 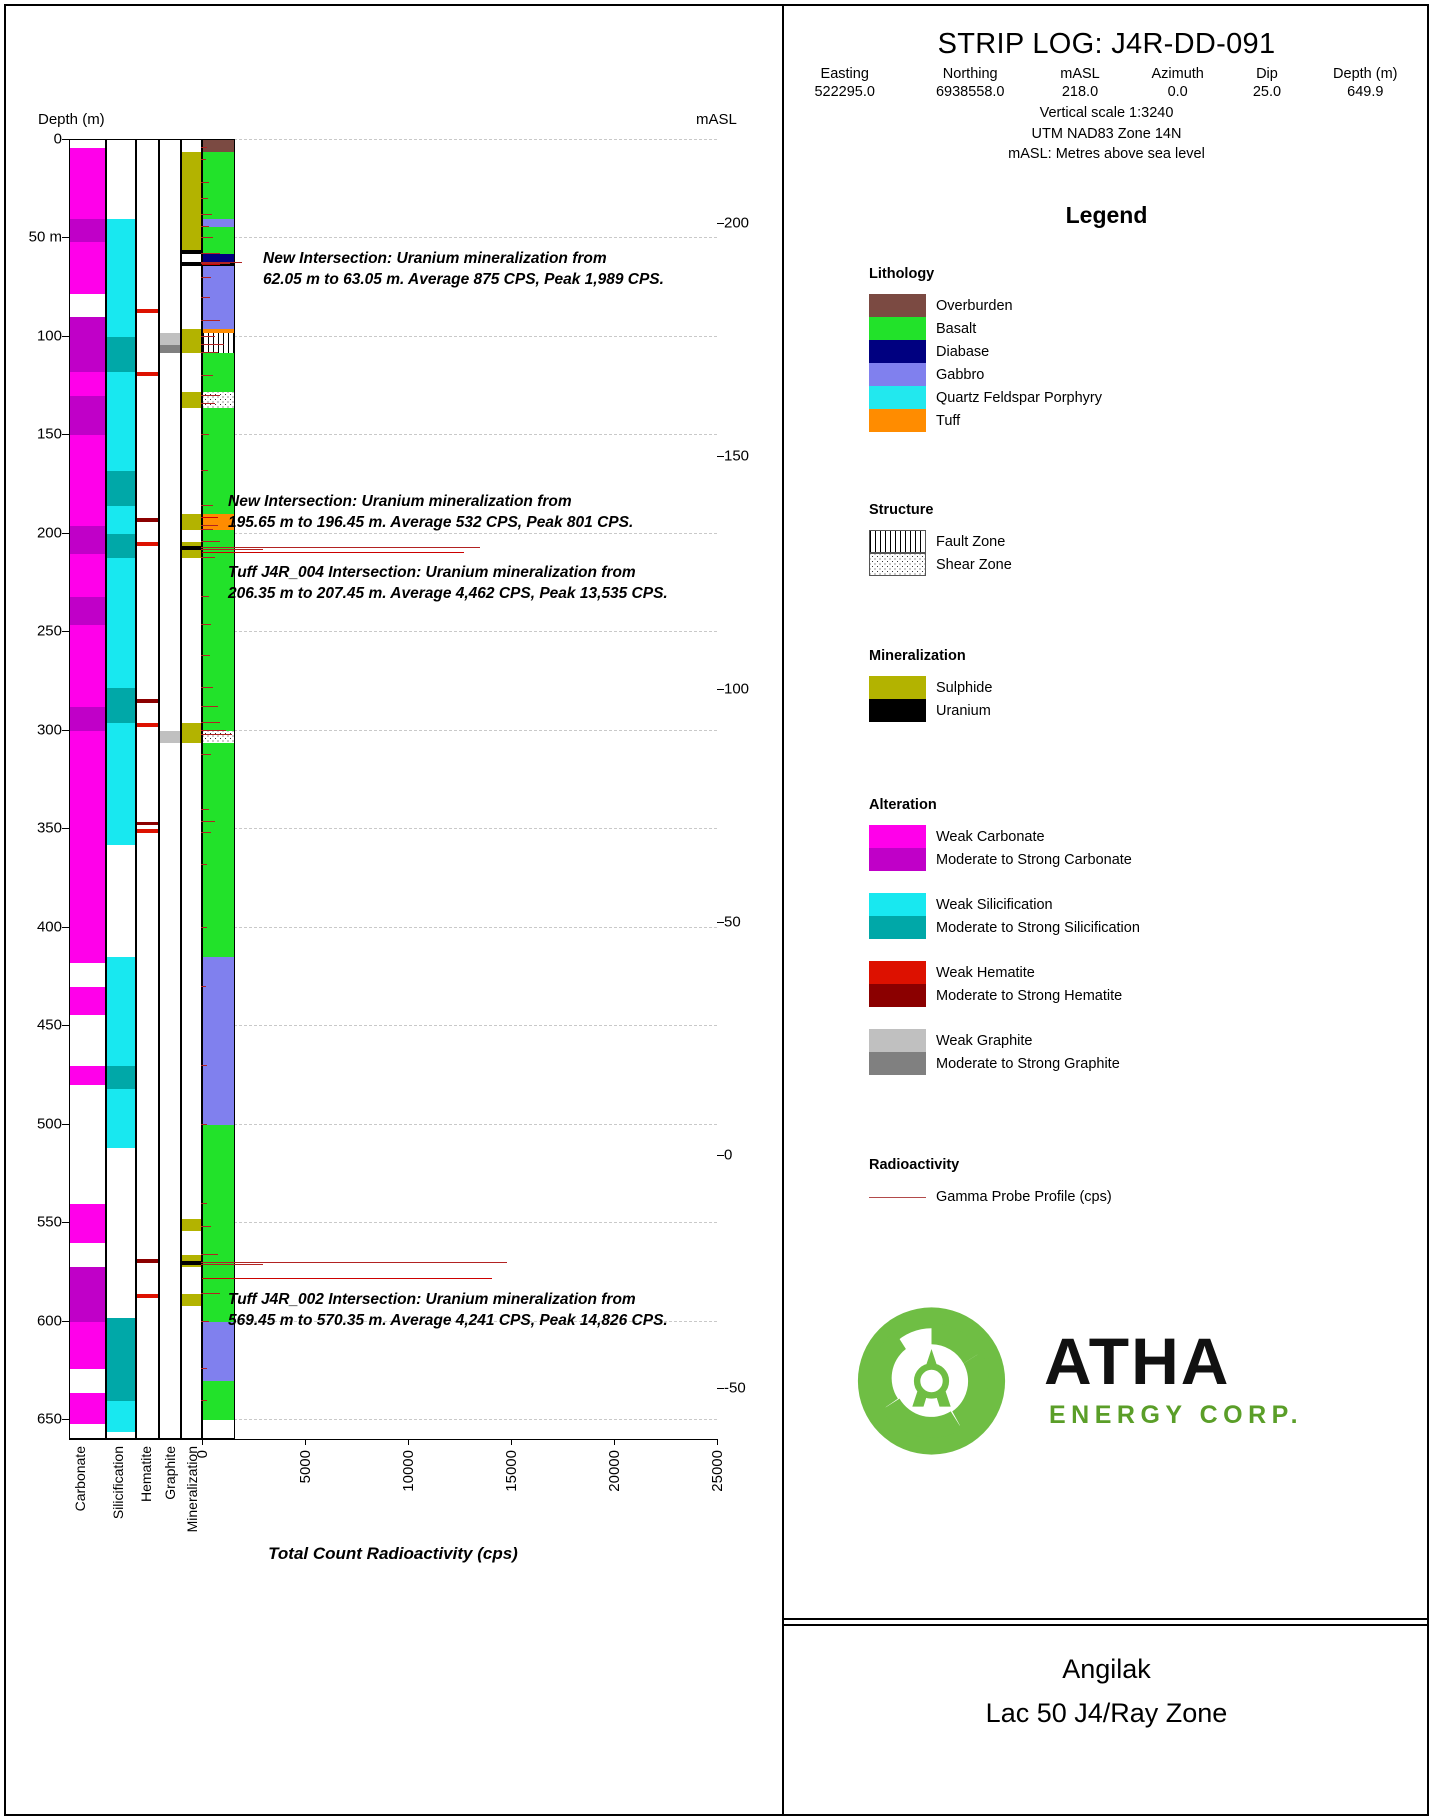 I want to click on track-label-graphite: Graphite, so click(x=170, y=1473).